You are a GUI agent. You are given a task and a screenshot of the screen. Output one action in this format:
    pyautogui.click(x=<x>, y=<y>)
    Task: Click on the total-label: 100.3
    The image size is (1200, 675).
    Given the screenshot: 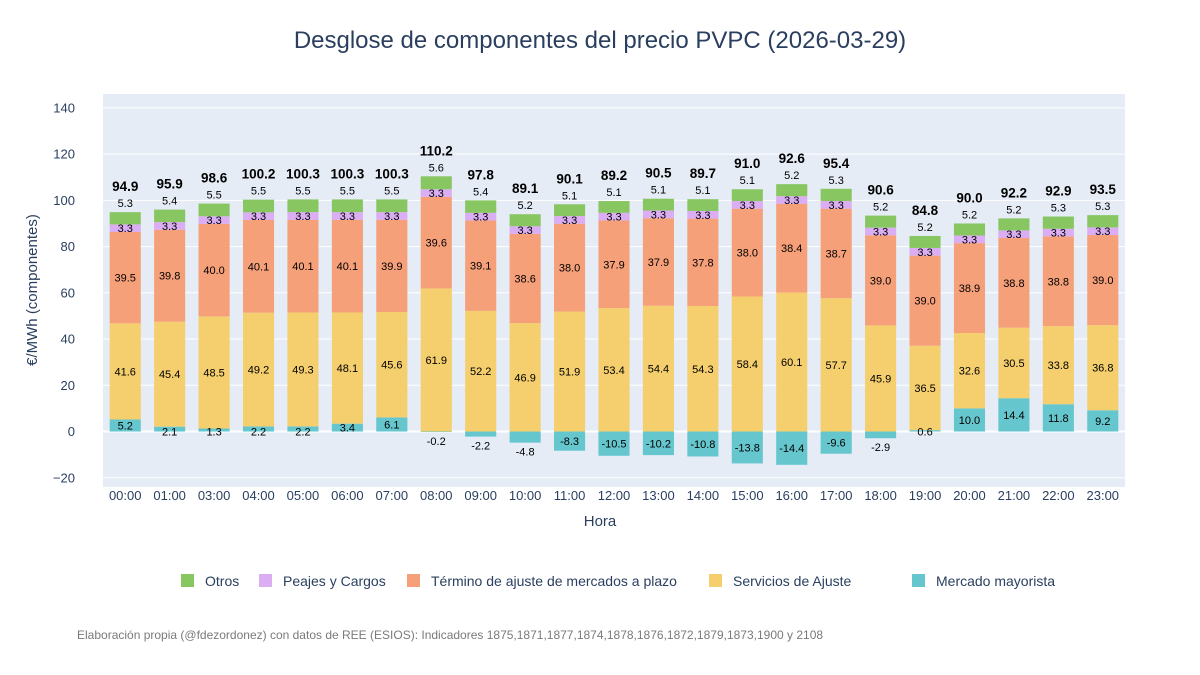 What is the action you would take?
    pyautogui.click(x=392, y=173)
    